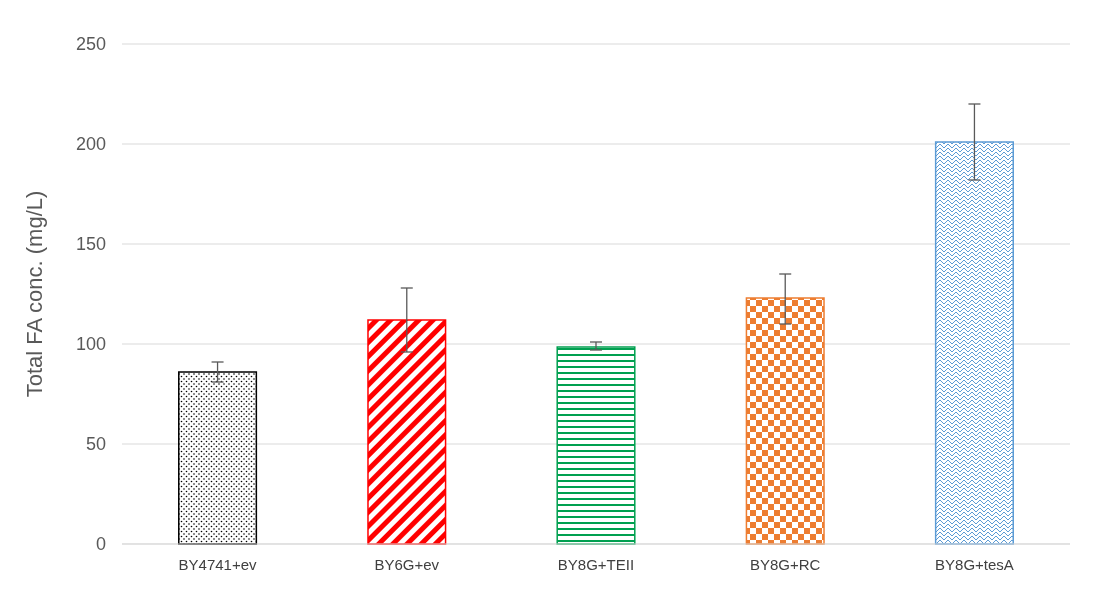 This screenshot has height=597, width=1095. I want to click on y-tick-label: 150, so click(90, 244).